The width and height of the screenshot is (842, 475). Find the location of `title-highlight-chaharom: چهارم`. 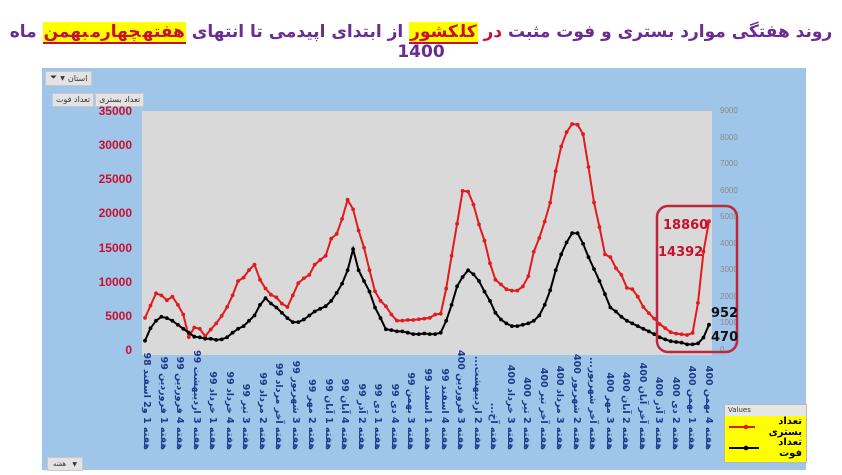

title-highlight-chaharom: چهارم is located at coordinates (115, 33).